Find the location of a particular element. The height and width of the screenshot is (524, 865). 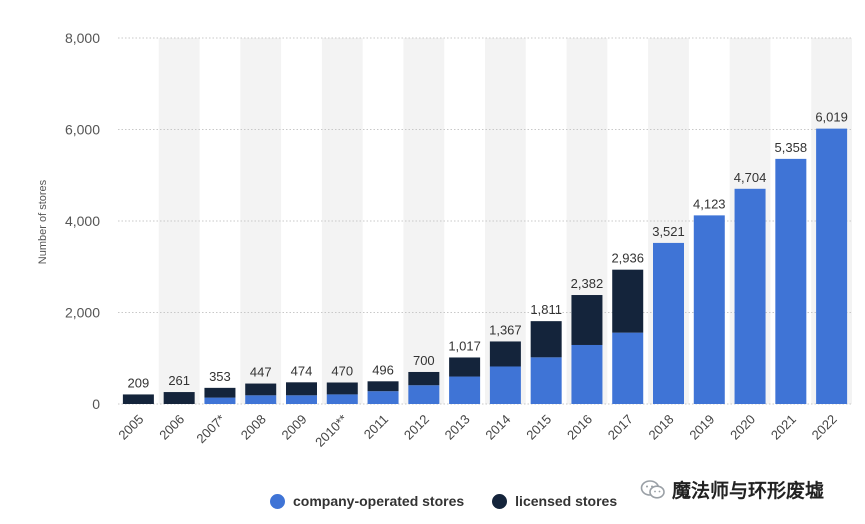

bar-total-label: 2,936 is located at coordinates (627, 258).